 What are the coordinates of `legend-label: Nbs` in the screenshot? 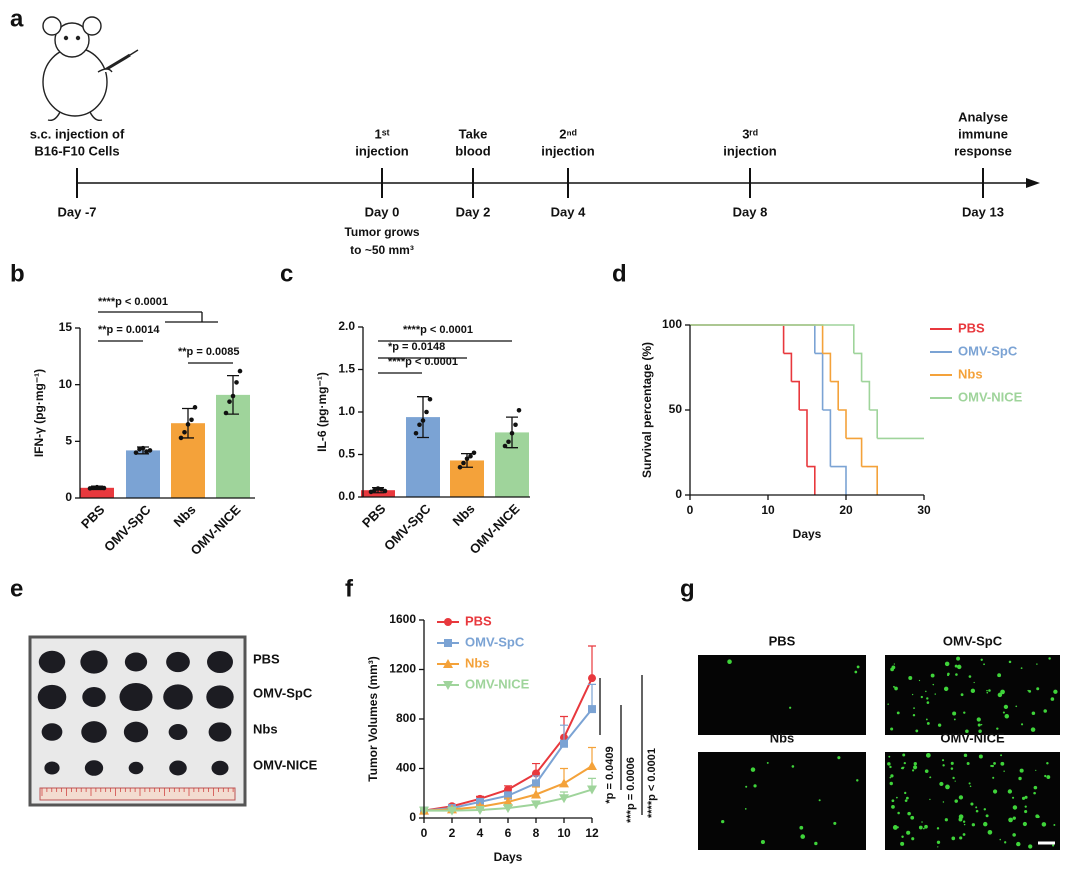 It's located at (477, 662).